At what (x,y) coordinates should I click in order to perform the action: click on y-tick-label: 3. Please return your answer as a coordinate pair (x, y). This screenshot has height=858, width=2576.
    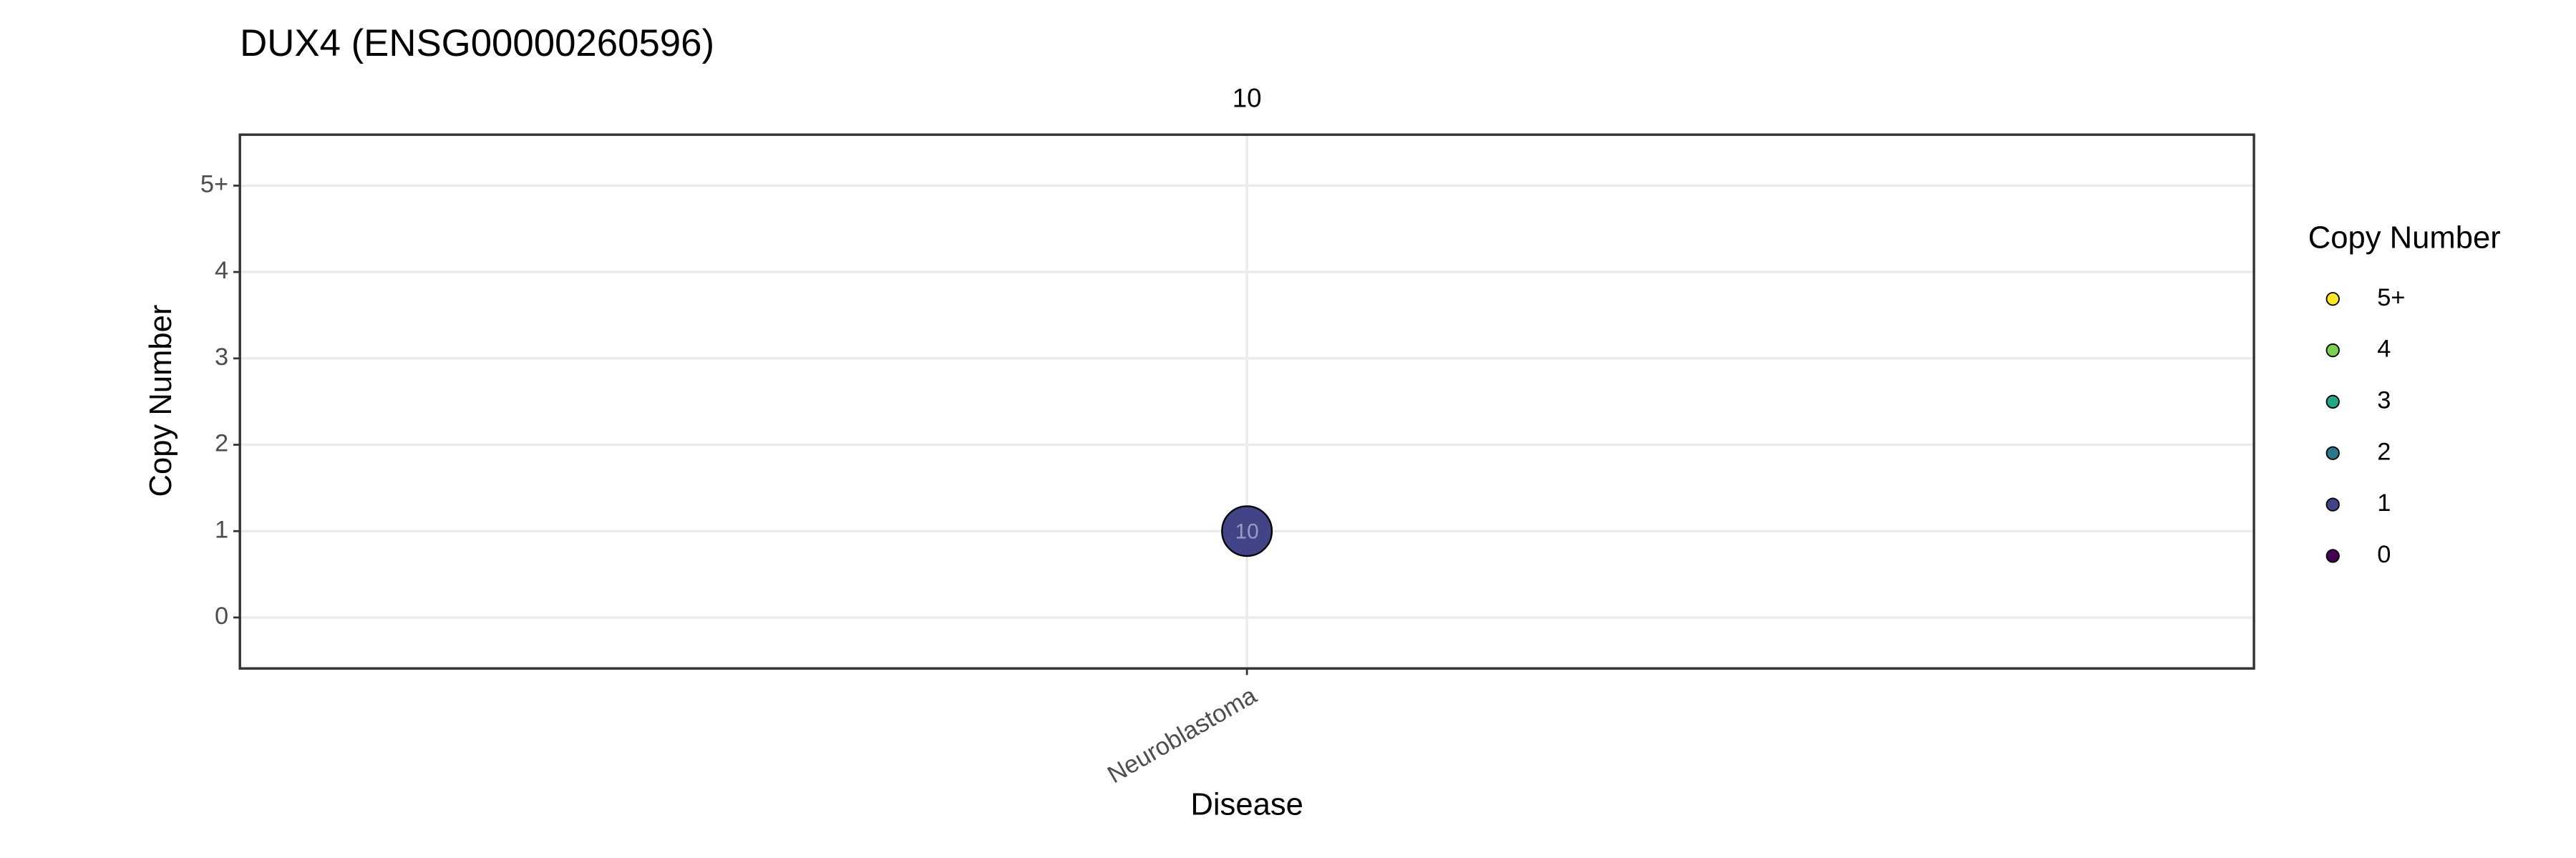
    Looking at the image, I should click on (221, 357).